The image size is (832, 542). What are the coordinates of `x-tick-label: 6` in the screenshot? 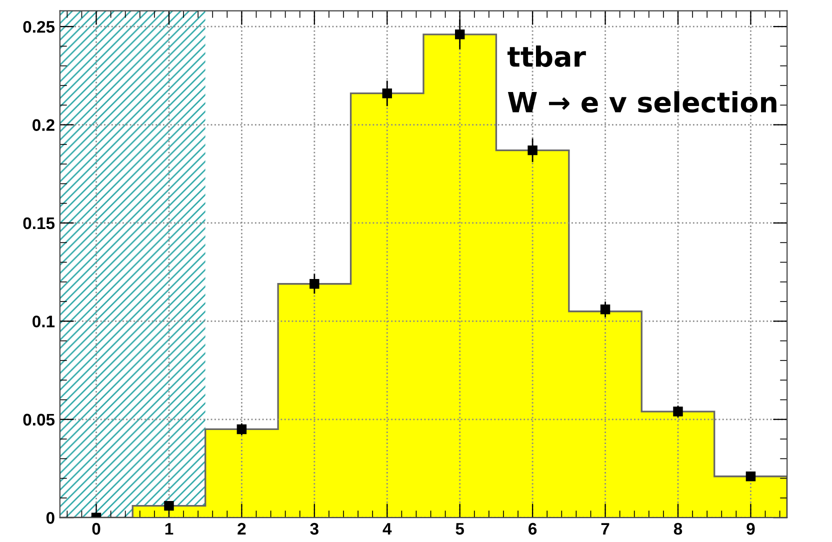 It's located at (532, 528).